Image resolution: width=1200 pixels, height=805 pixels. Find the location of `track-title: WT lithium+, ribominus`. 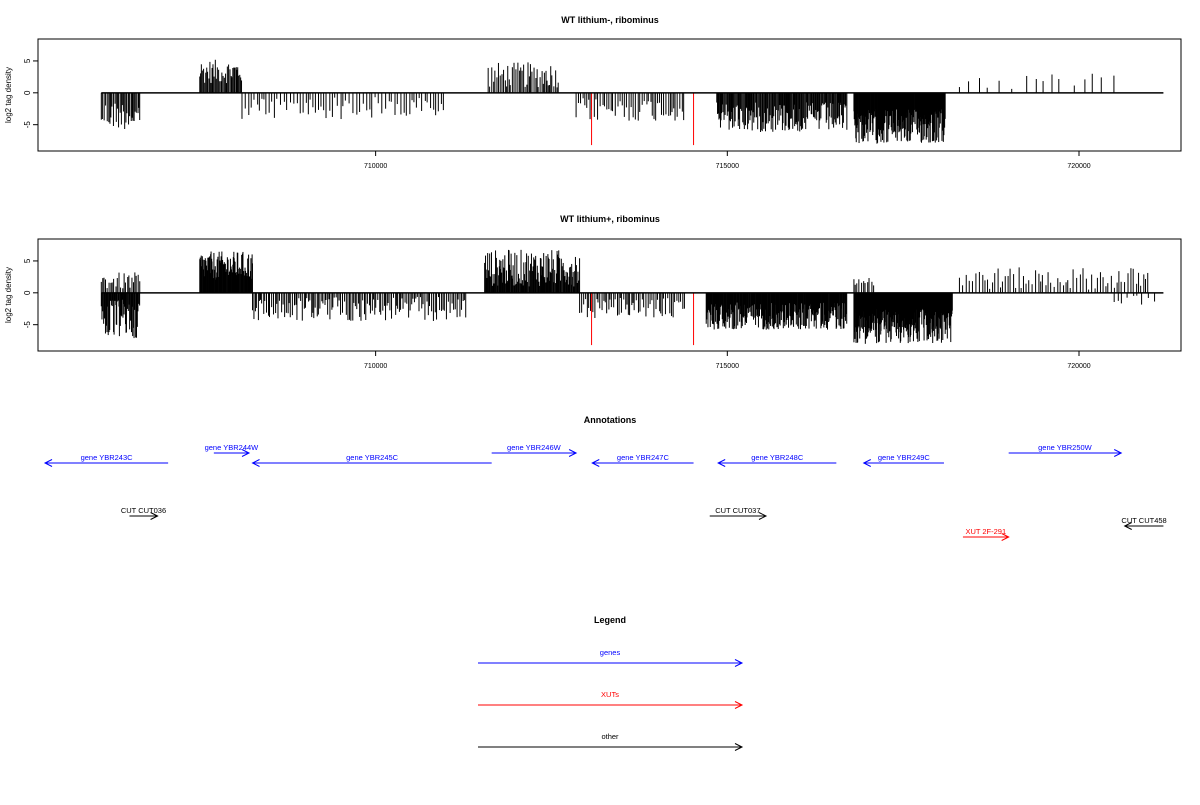

track-title: WT lithium+, ribominus is located at coordinates (610, 219).